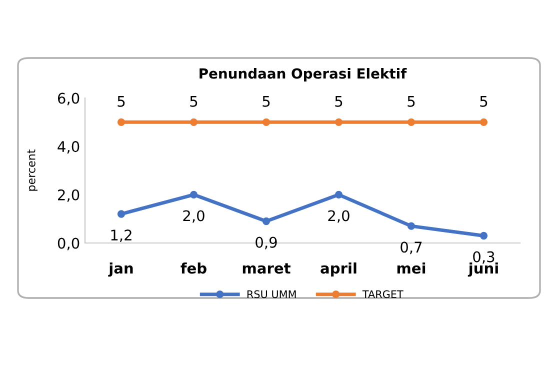 This screenshot has width=560, height=370. What do you see at coordinates (266, 268) in the screenshot?
I see `x-tick-label: maret` at bounding box center [266, 268].